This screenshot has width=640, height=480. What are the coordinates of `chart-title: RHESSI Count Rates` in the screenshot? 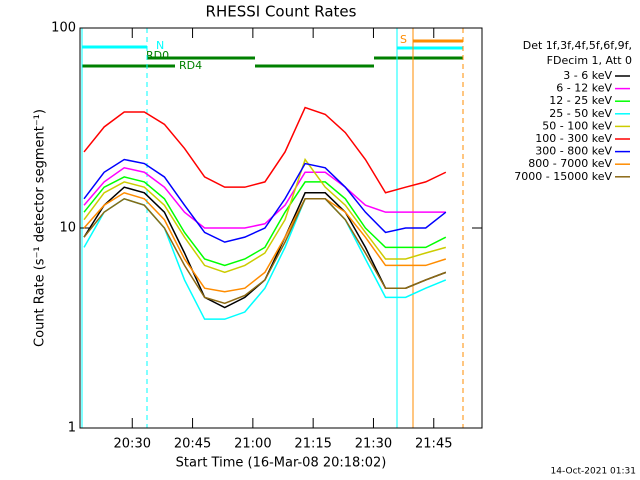 It's located at (281, 12).